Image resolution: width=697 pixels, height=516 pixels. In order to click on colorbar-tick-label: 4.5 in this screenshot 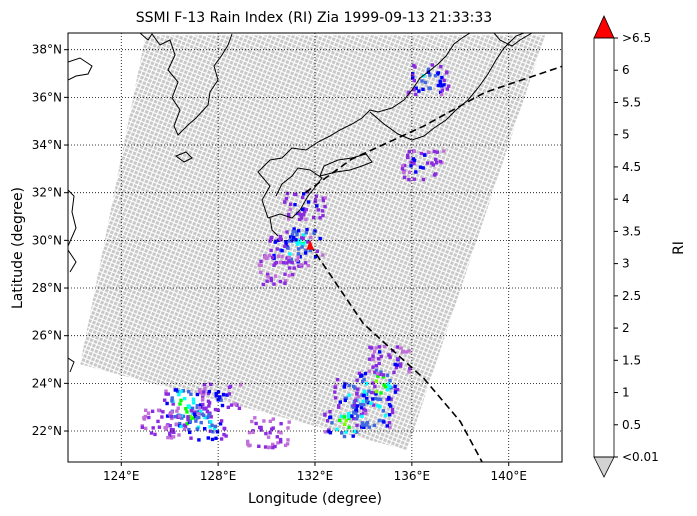, I will do `click(631, 167)`.